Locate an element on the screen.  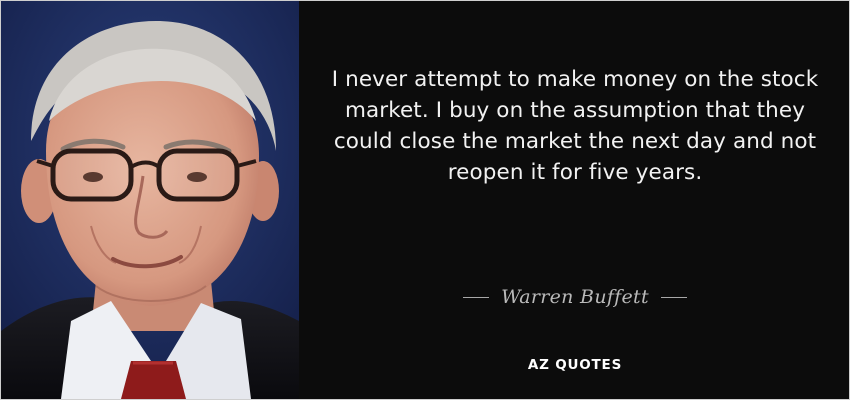
author-name: Warren Buffett is located at coordinates (575, 297).